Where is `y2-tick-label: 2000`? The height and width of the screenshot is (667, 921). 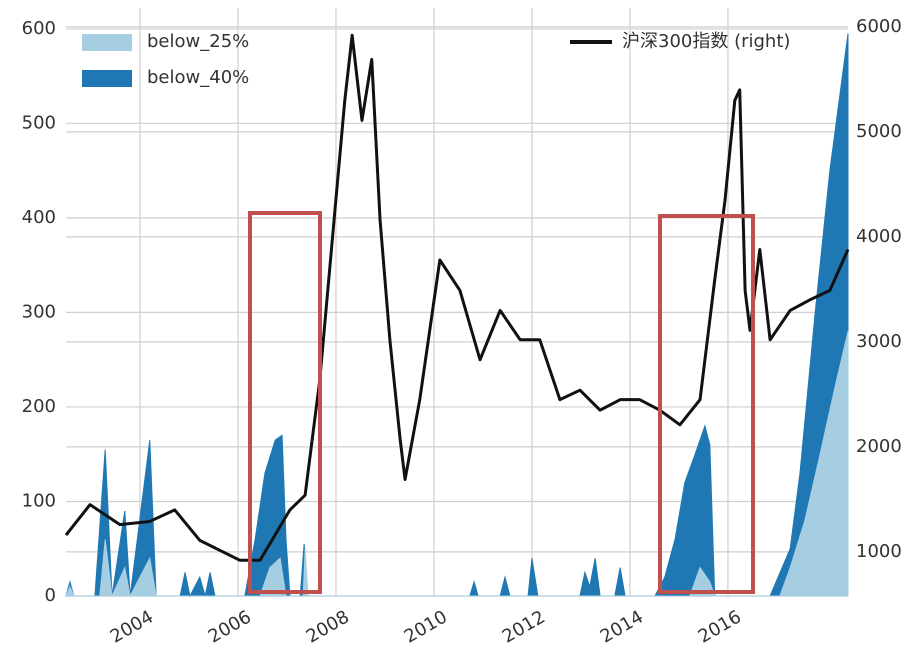
y2-tick-label: 2000 is located at coordinates (879, 446).